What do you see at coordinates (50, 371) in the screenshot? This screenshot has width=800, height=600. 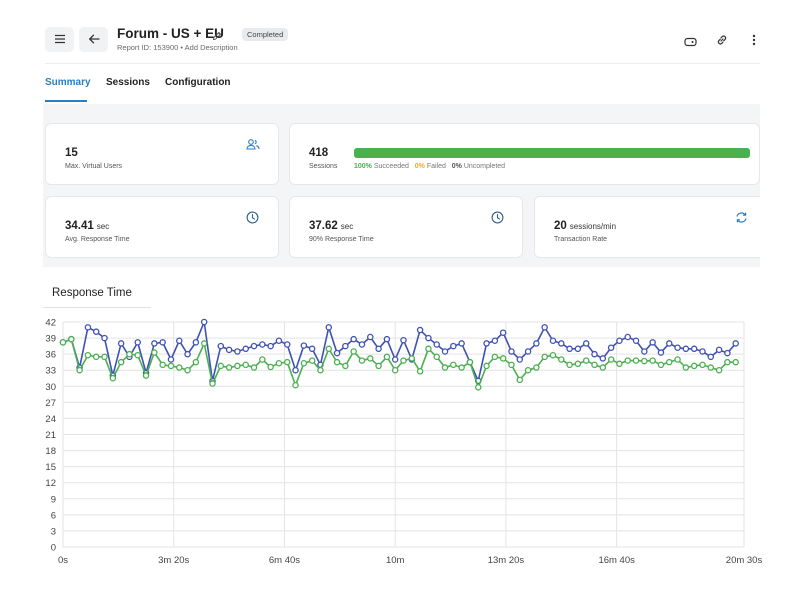 I see `y-tick-label: 33` at bounding box center [50, 371].